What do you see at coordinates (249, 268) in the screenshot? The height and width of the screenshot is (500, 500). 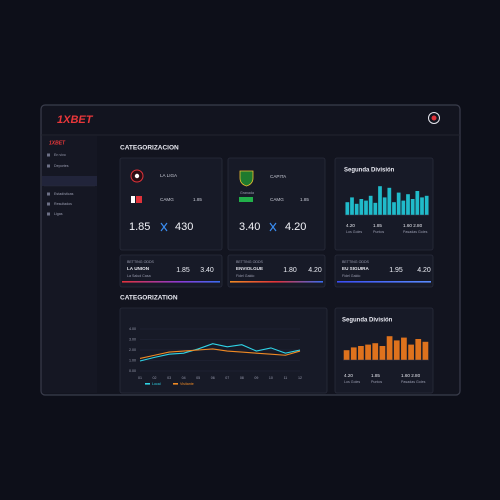 I see `team: ENVIOLGUE` at bounding box center [249, 268].